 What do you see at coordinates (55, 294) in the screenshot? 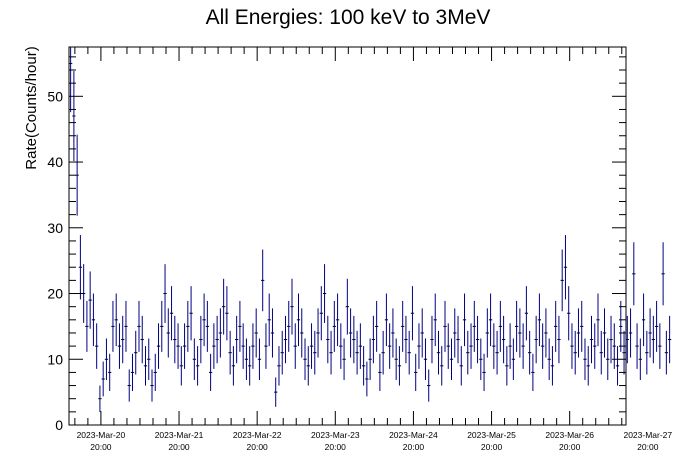
I see `y-tick-label: 20` at bounding box center [55, 294].